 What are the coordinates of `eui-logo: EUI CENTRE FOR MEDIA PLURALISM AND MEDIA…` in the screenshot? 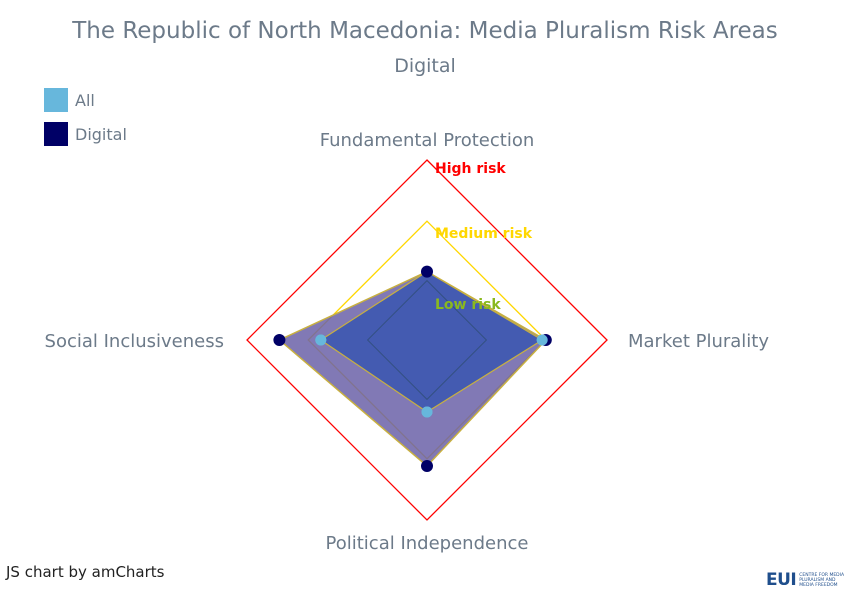 It's located at (807, 580).